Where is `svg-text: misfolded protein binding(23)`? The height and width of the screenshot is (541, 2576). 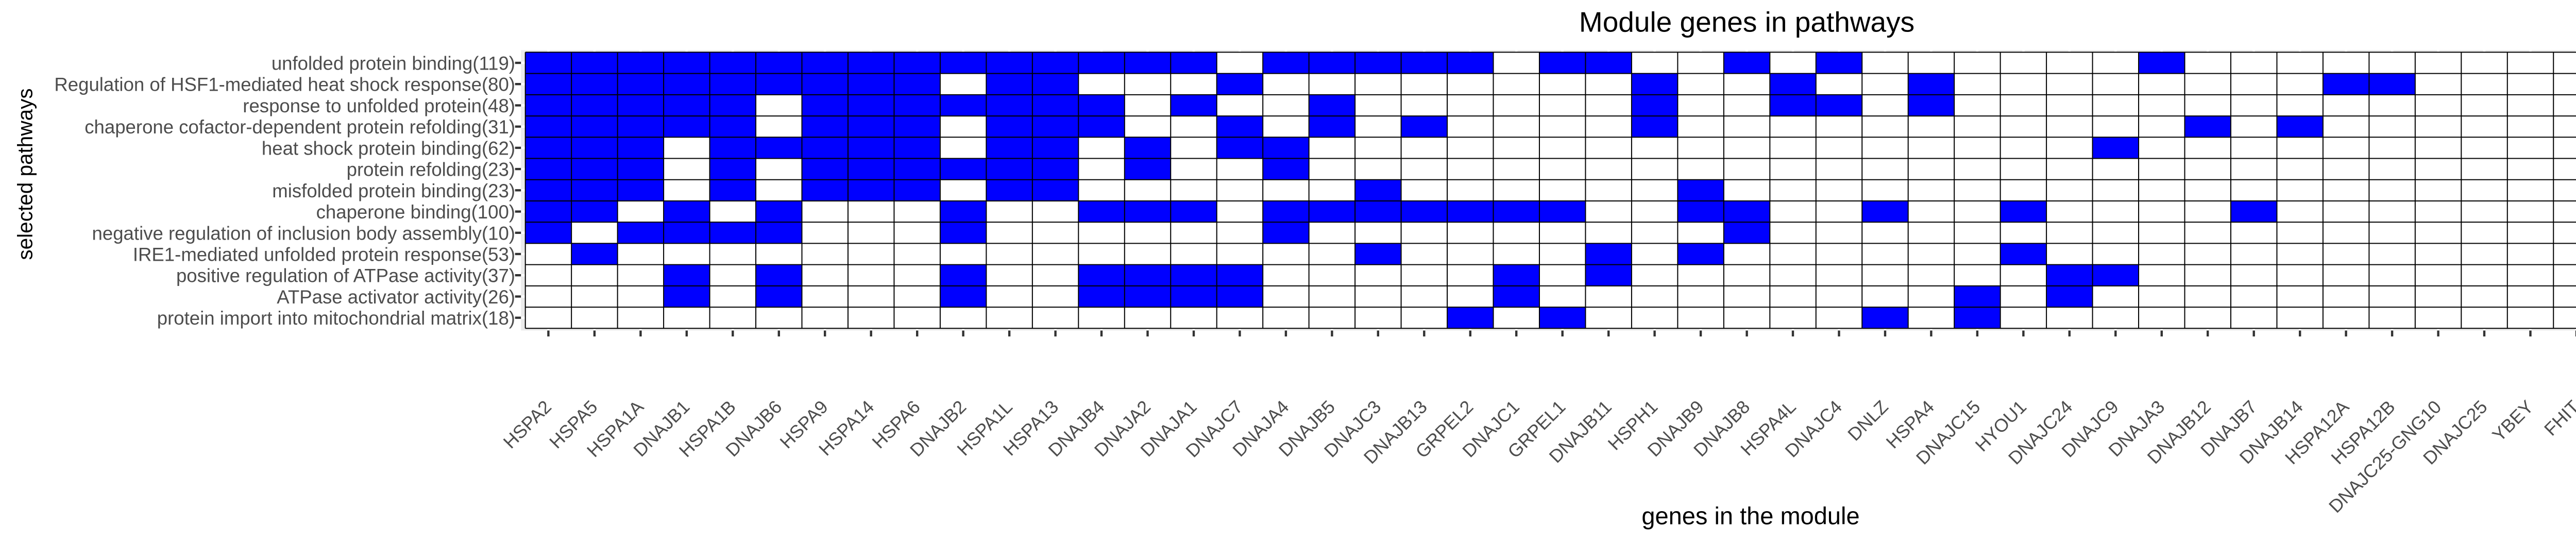 svg-text: misfolded protein binding(23) is located at coordinates (393, 191).